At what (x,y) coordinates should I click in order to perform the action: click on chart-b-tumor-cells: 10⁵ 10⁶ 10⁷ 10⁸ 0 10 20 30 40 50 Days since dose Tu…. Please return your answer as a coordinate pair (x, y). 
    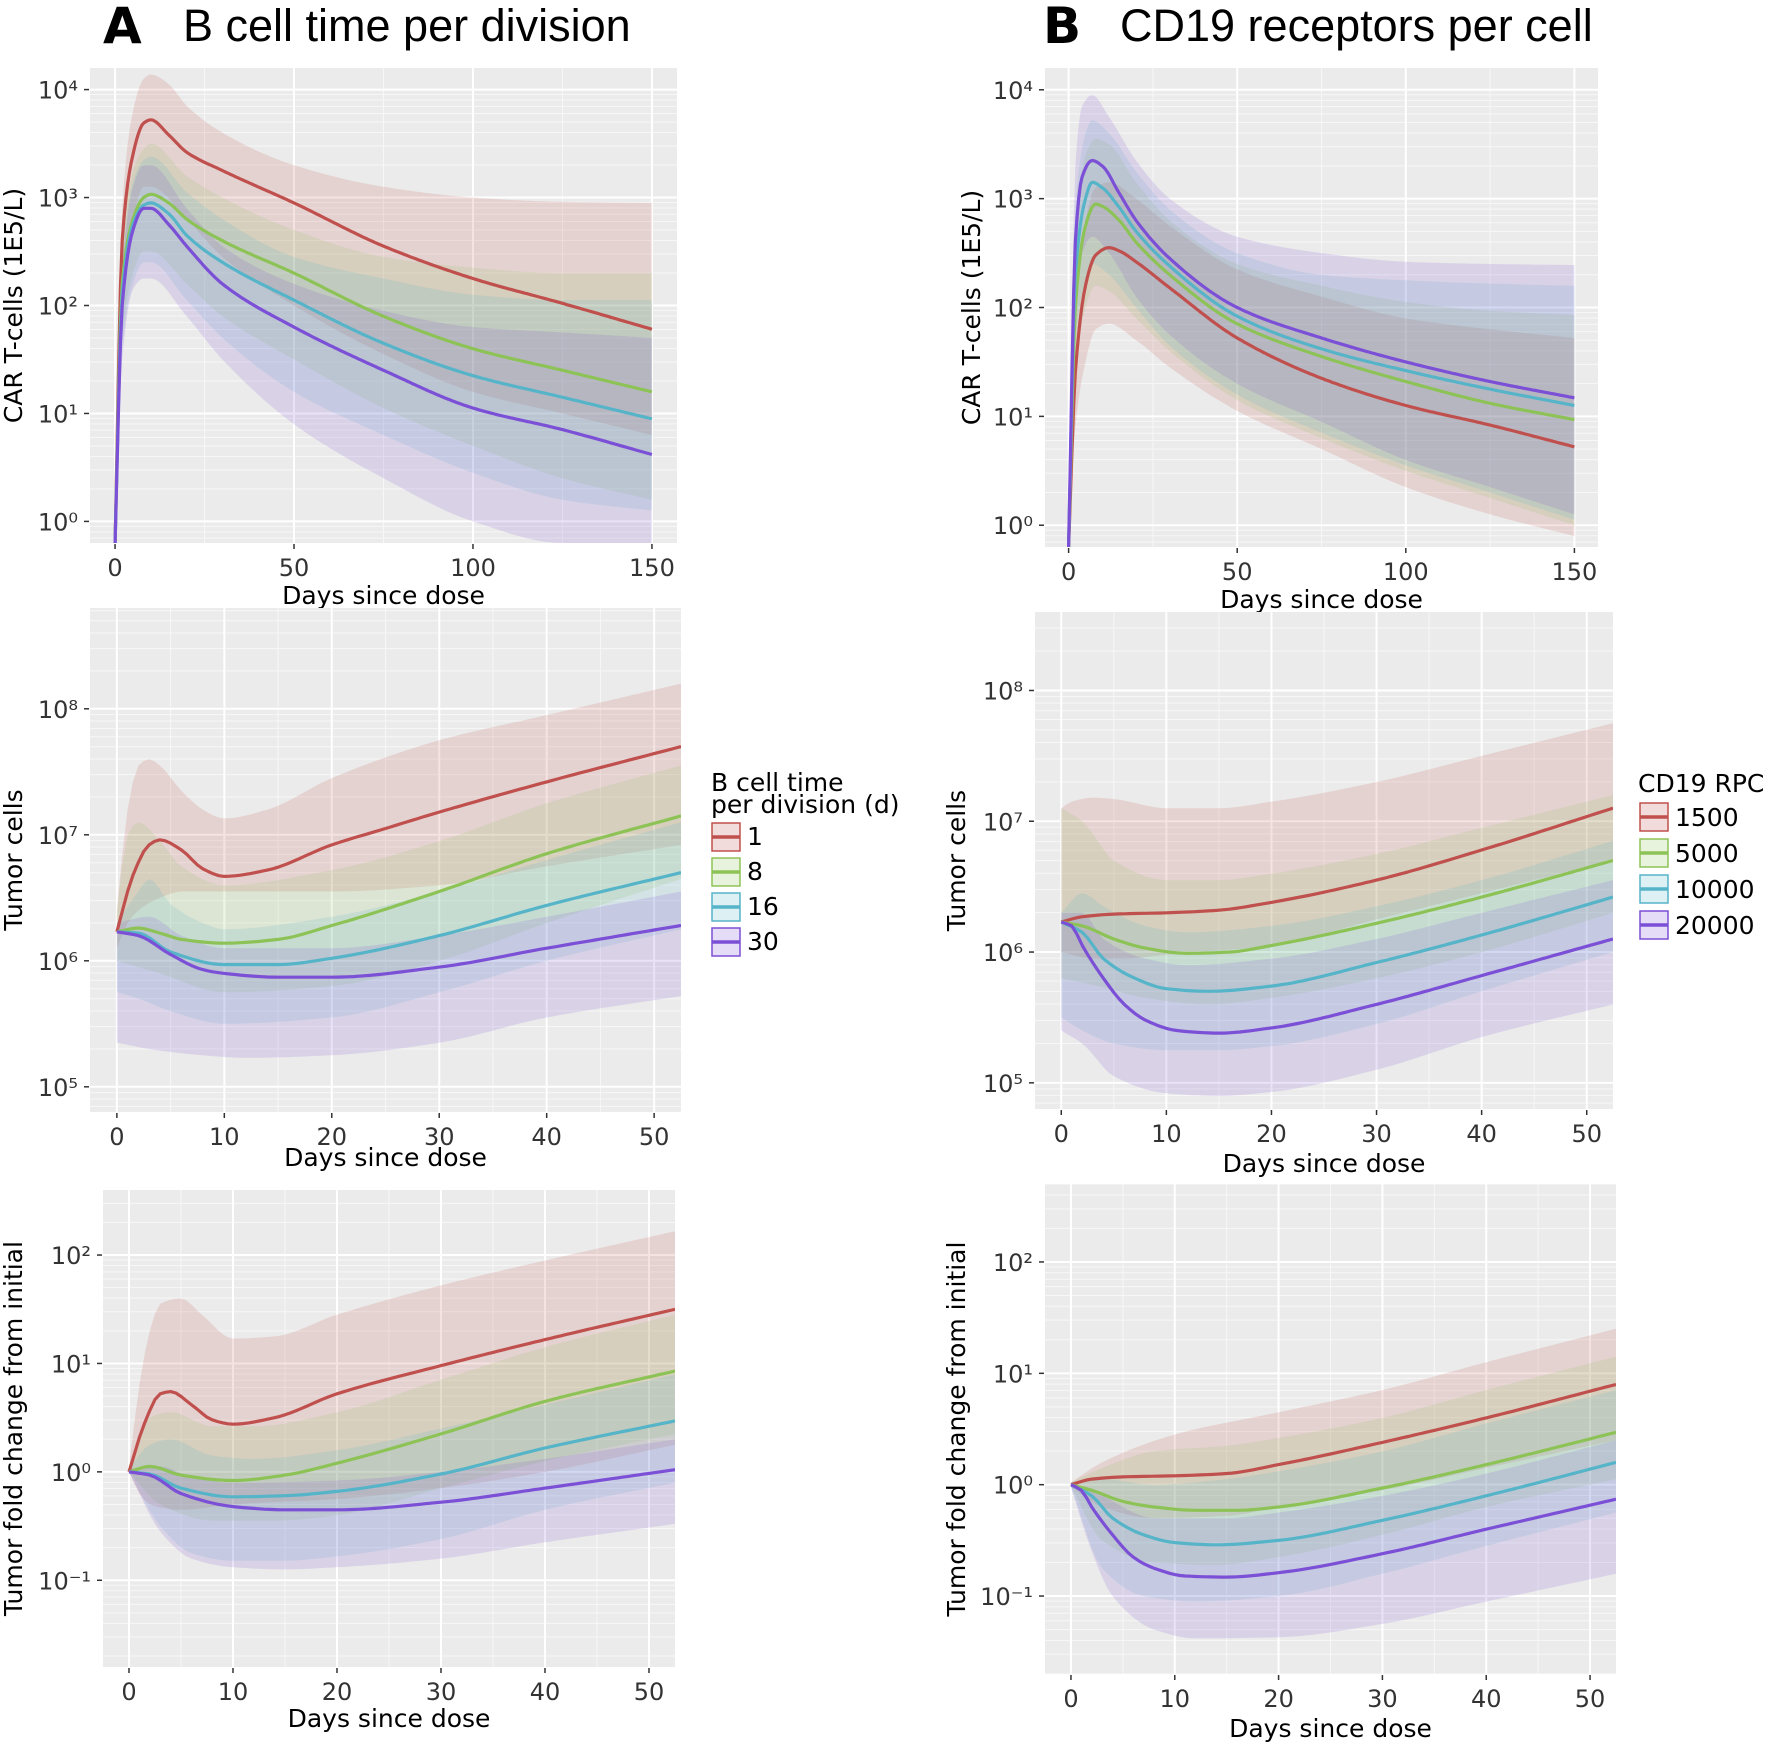
    Looking at the image, I should click on (1277, 895).